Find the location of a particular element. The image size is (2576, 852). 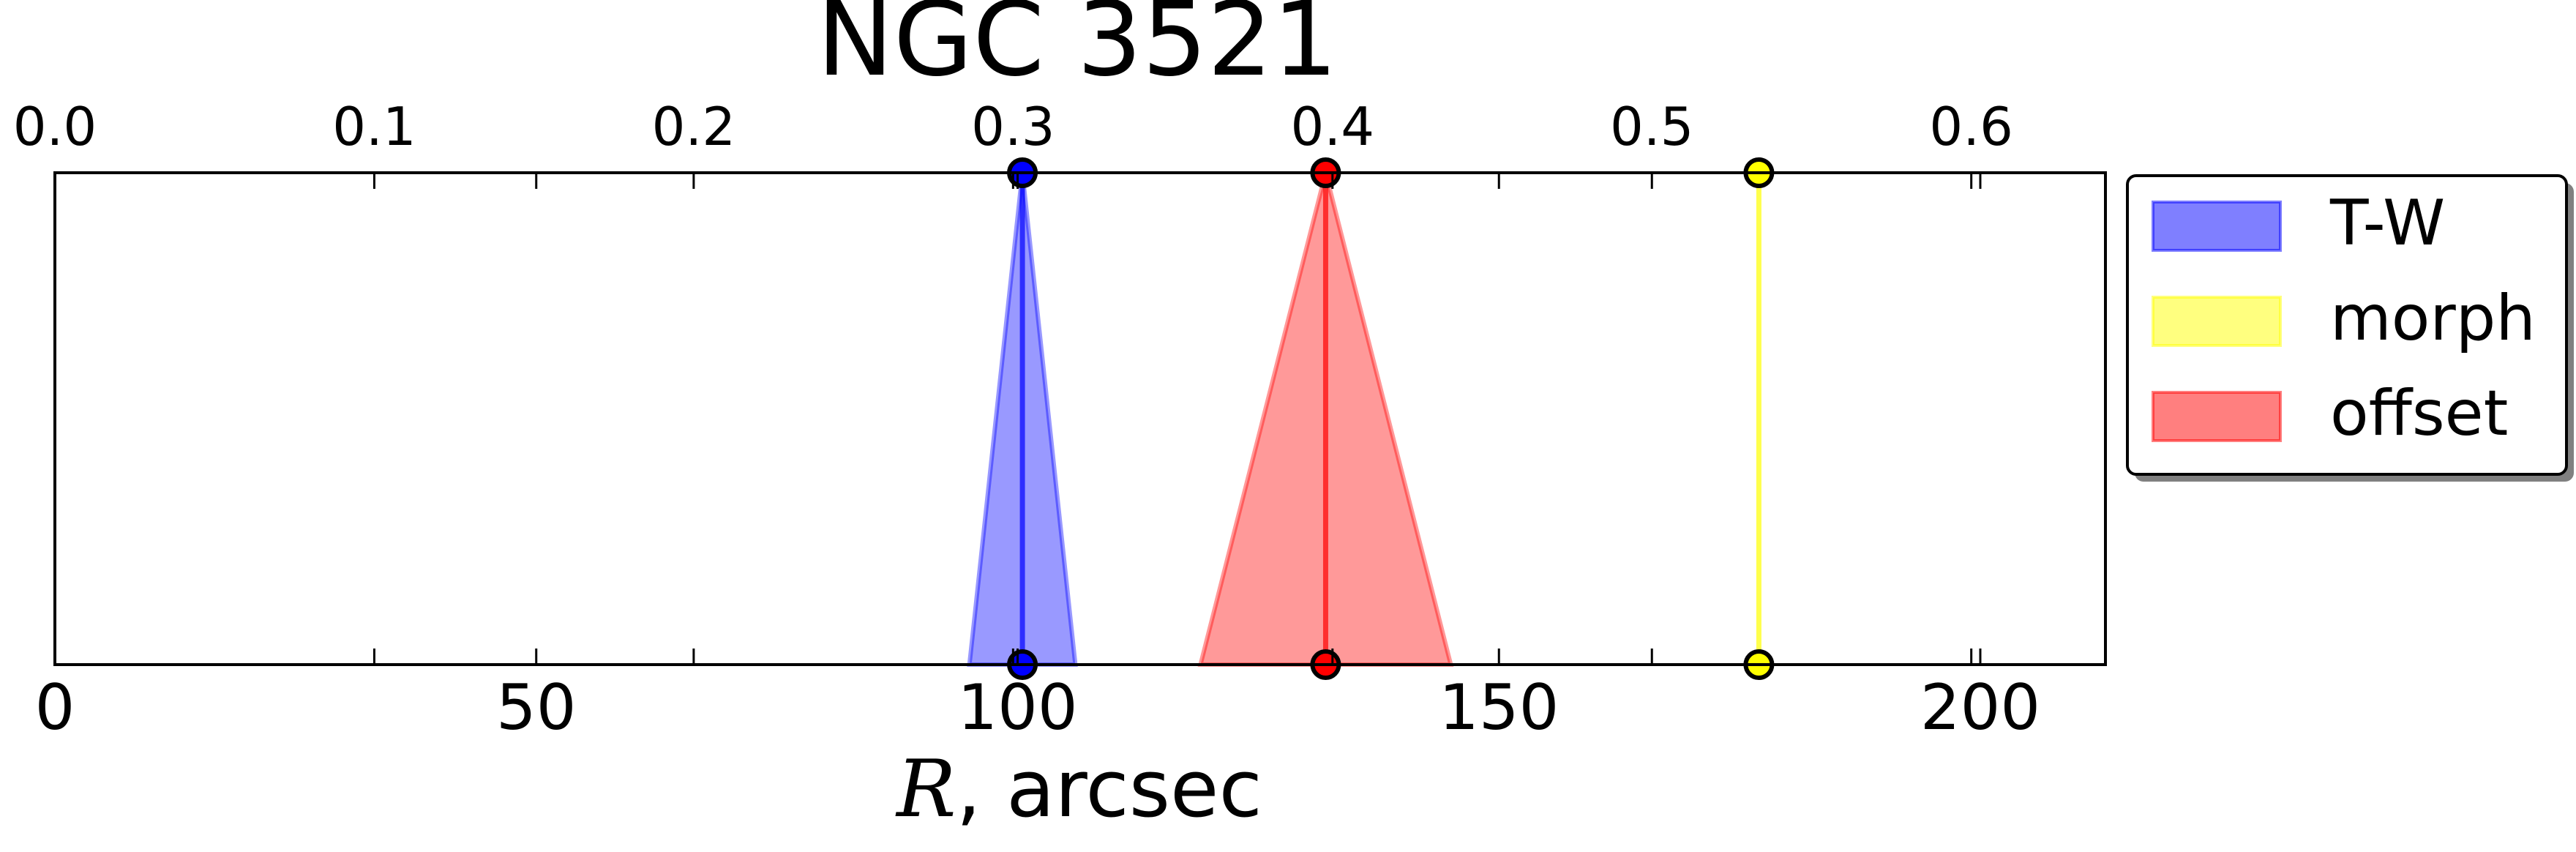

x-axis-label: R, arcsec is located at coordinates (1078, 789).